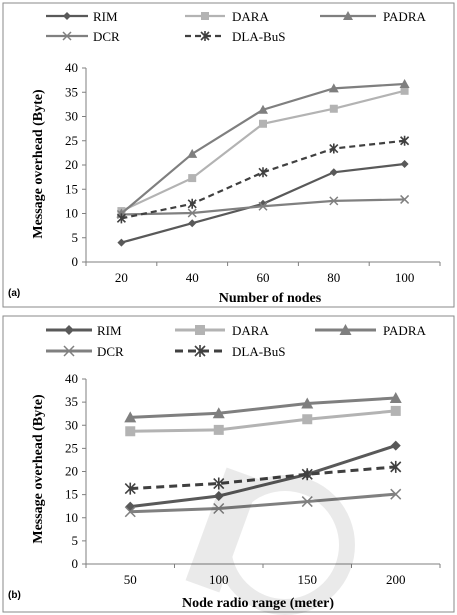 The width and height of the screenshot is (457, 615). What do you see at coordinates (258, 603) in the screenshot?
I see `panel-b-x-axis-title: Node radio range (meter)` at bounding box center [258, 603].